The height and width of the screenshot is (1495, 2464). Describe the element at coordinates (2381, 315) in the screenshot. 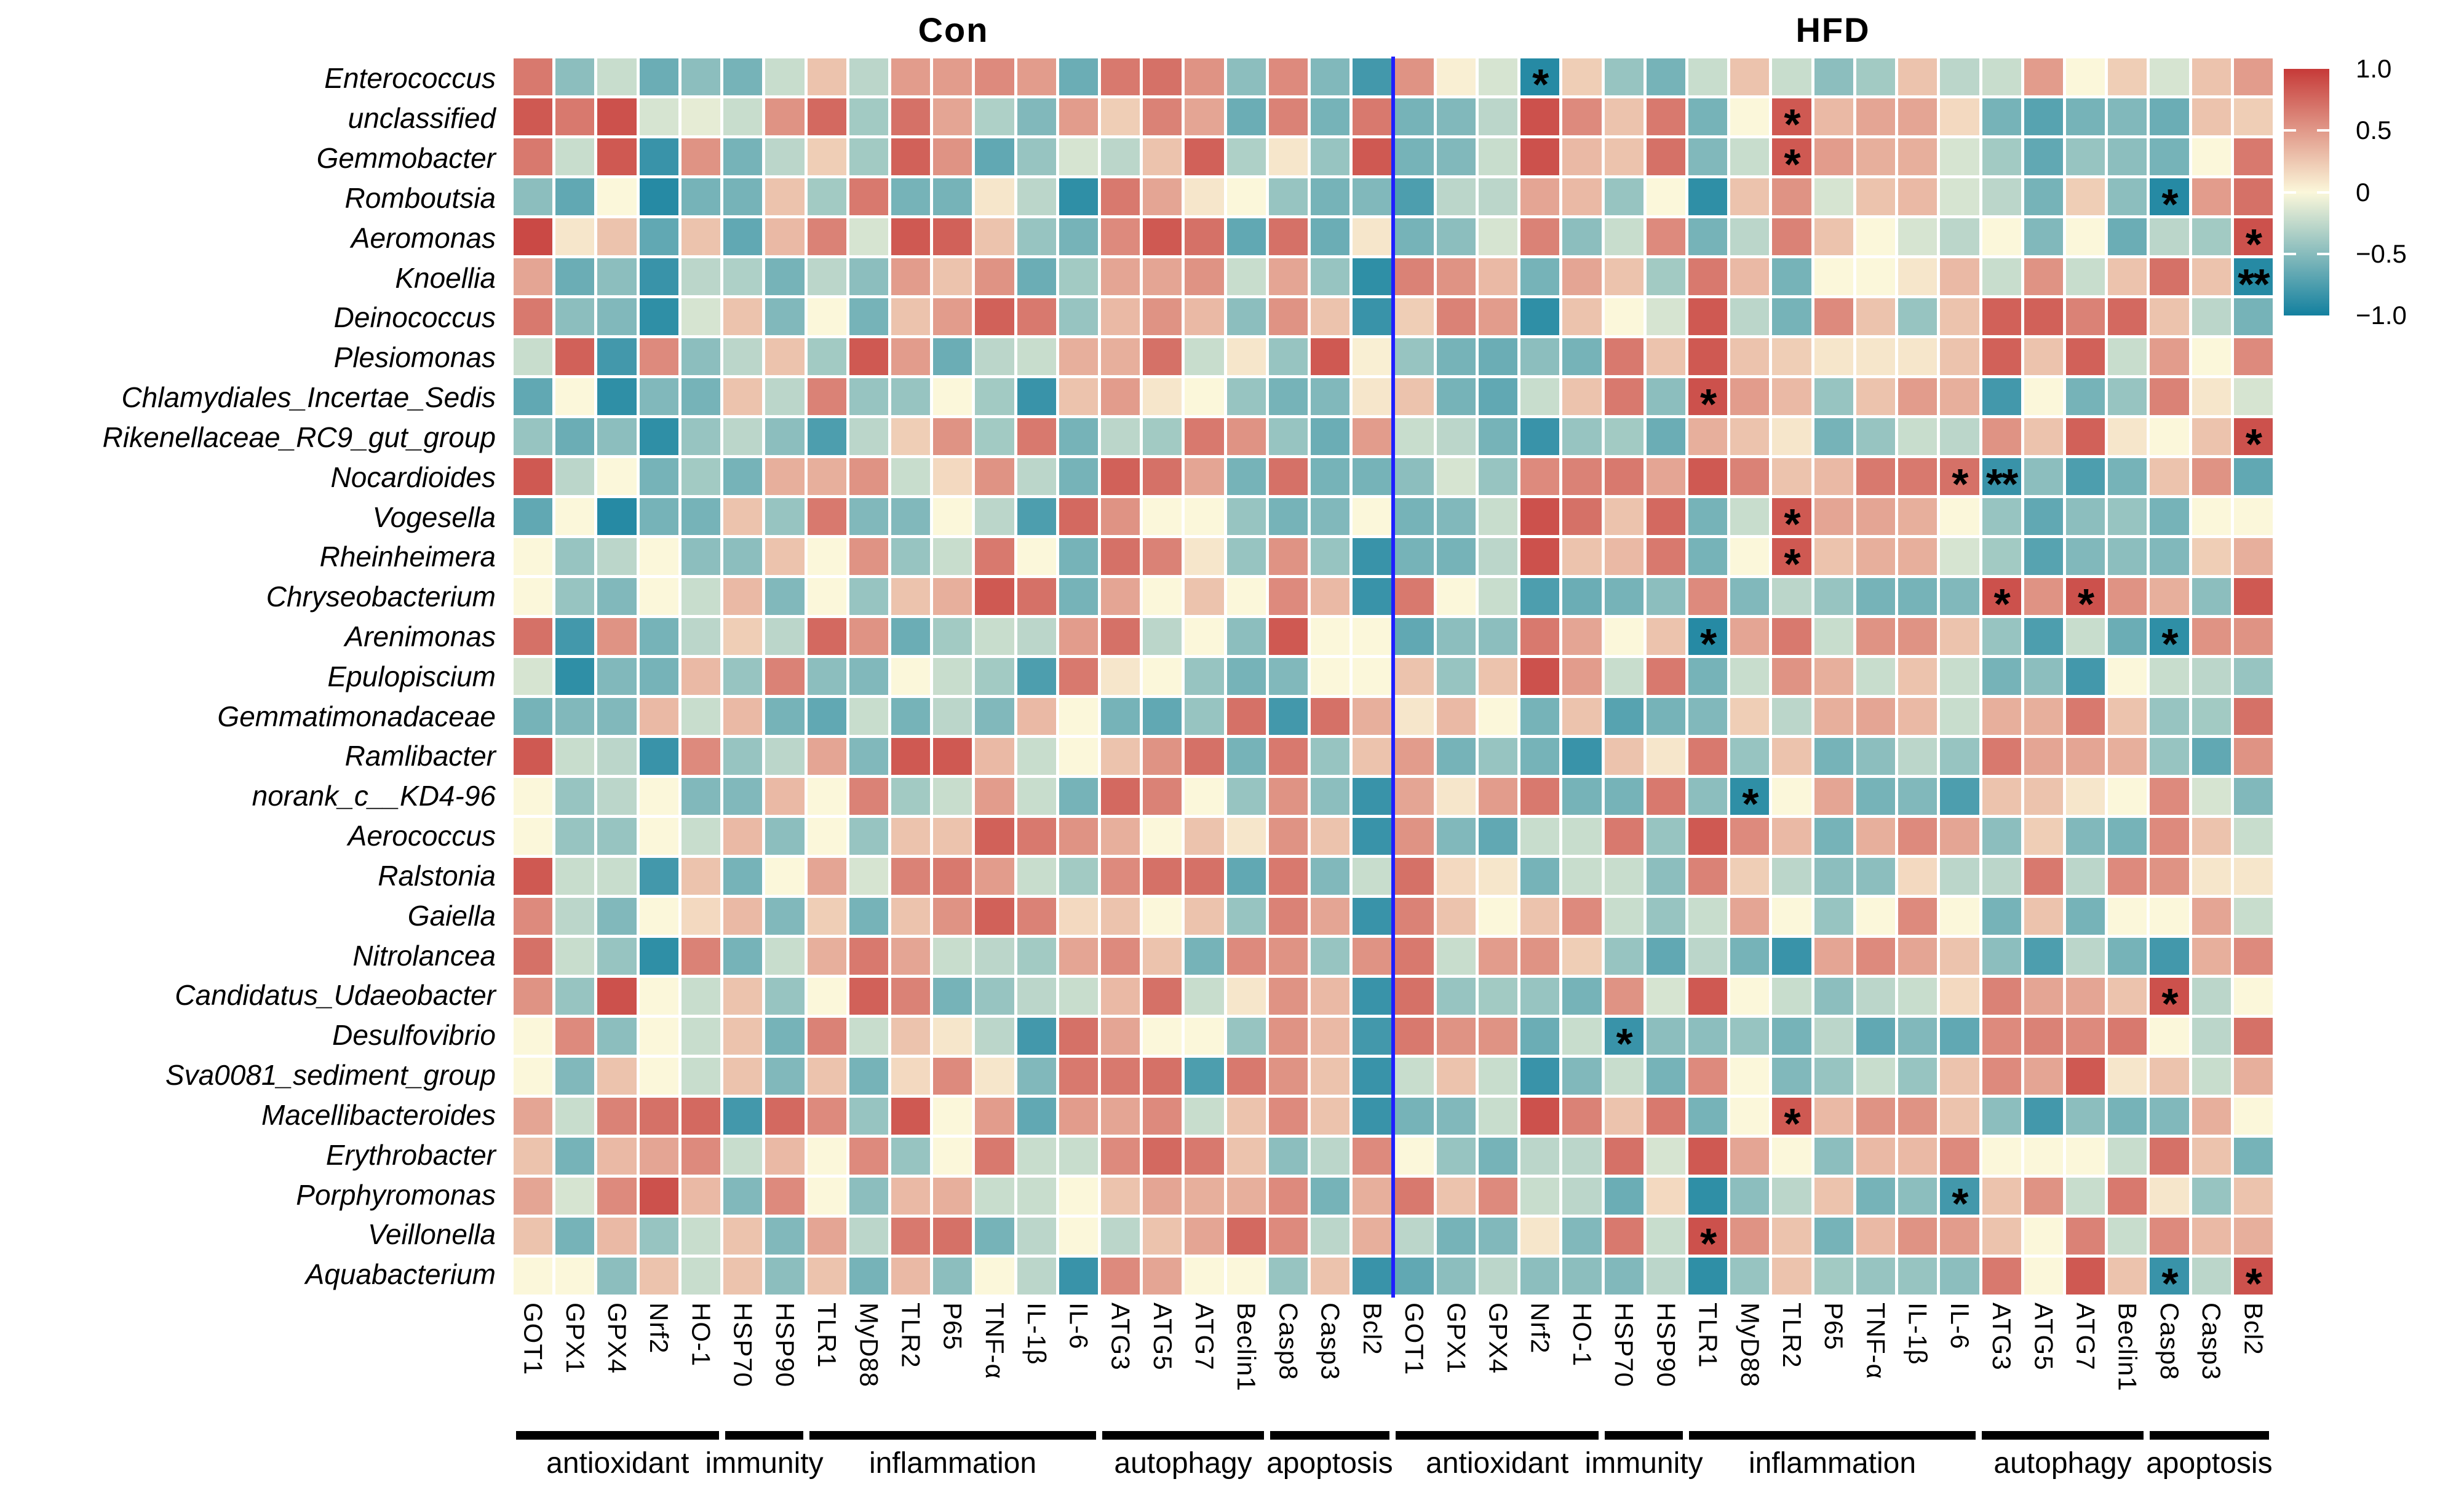

I see `colorbar-tick-label: −1.0` at that location.